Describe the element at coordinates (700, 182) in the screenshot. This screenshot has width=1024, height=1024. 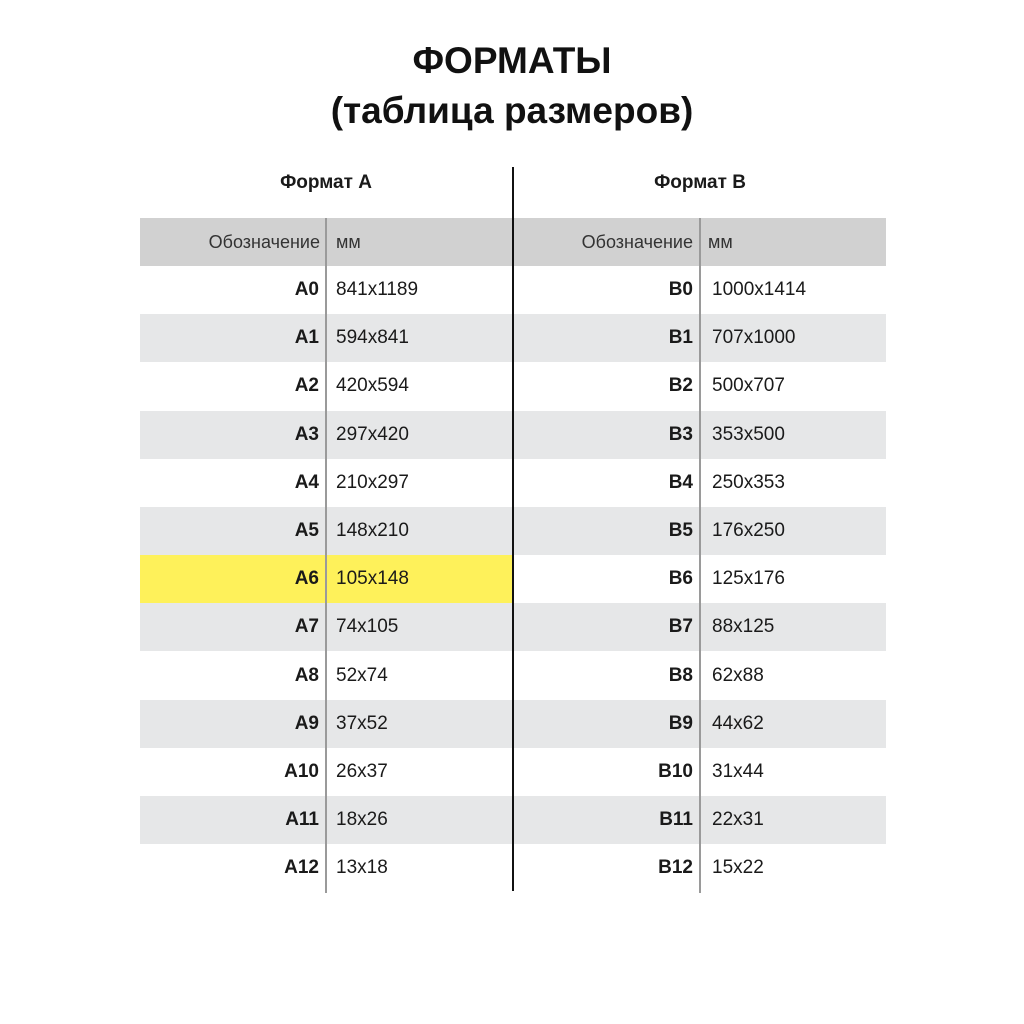
I see `table-b-heading: Формат В` at that location.